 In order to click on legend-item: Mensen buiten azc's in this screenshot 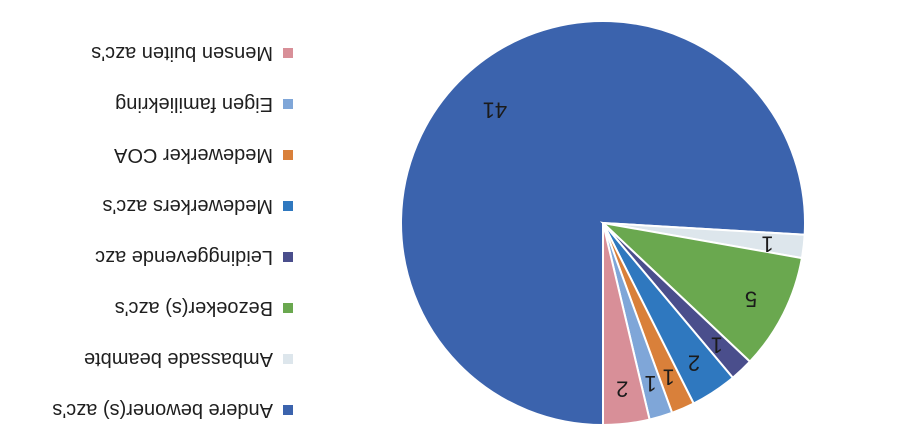, I will do `click(192, 53)`.